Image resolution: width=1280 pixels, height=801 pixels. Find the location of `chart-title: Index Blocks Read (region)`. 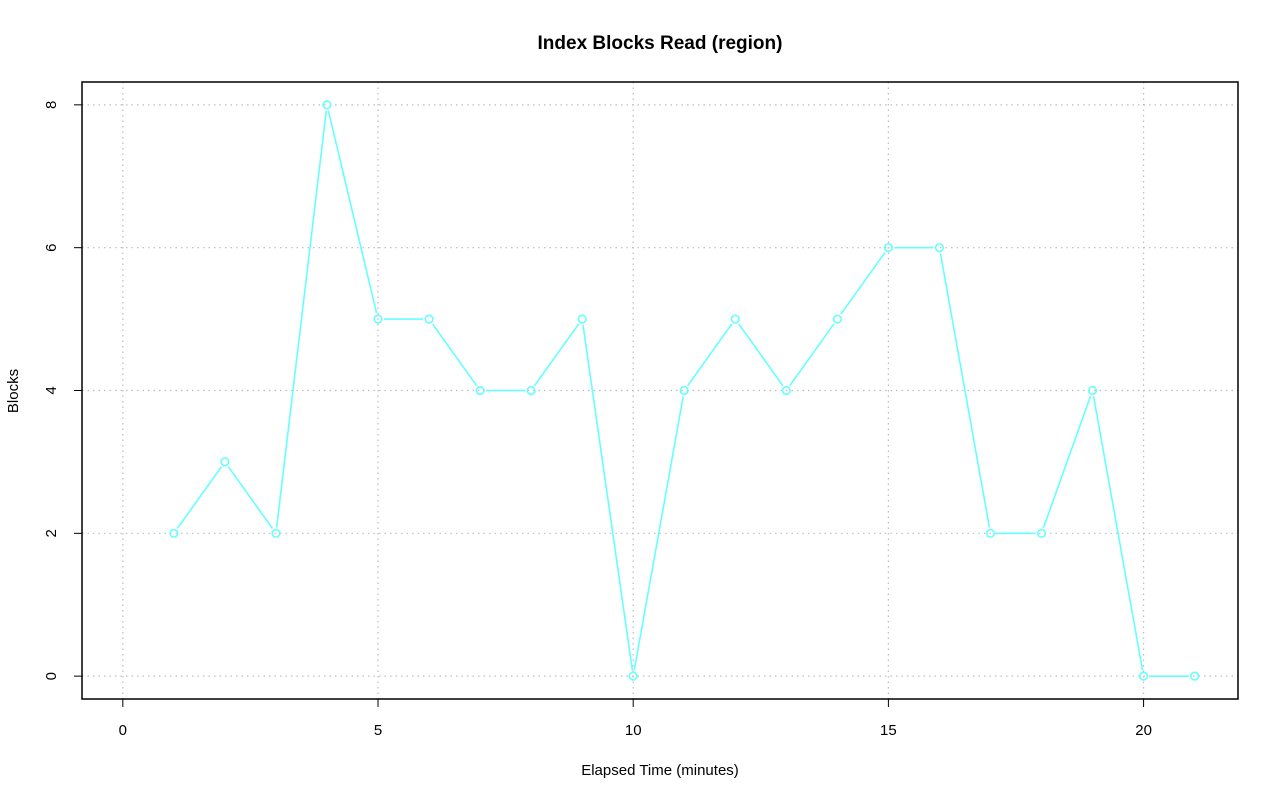

chart-title: Index Blocks Read (region) is located at coordinates (660, 43).